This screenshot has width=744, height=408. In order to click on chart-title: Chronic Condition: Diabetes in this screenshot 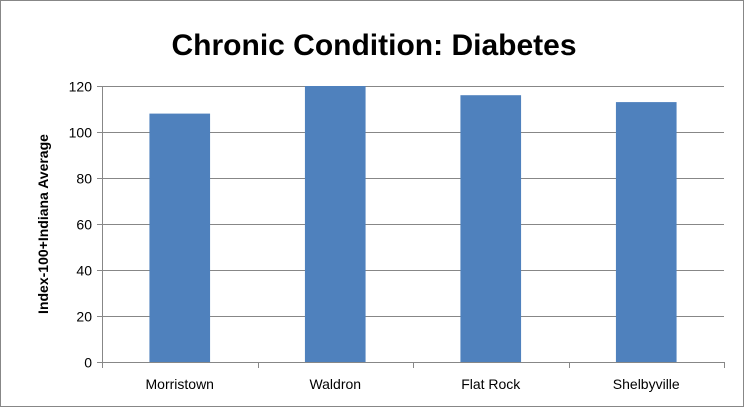, I will do `click(374, 45)`.